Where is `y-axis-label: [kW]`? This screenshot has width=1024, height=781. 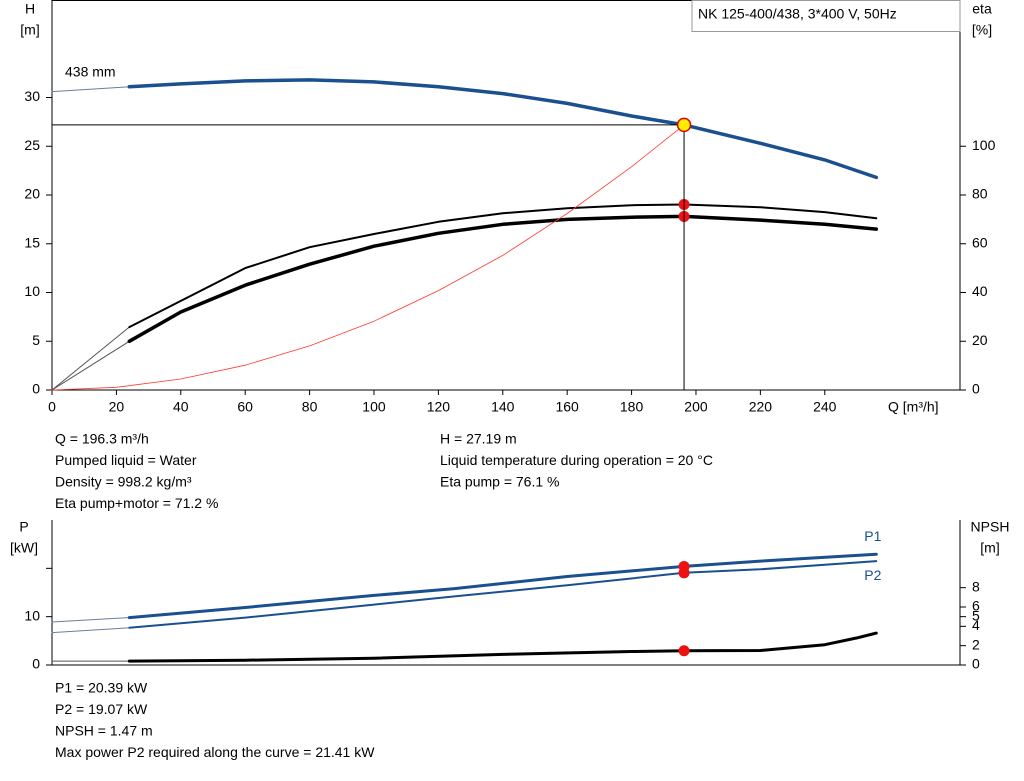
y-axis-label: [kW] is located at coordinates (24, 548).